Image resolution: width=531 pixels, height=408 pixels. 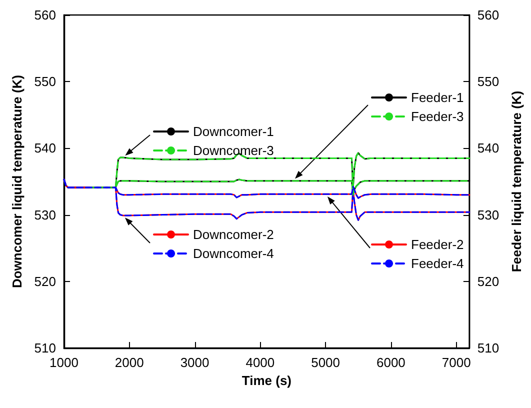 I want to click on y2-axis-title: Feeder liquid temperature (K), so click(x=516, y=181).